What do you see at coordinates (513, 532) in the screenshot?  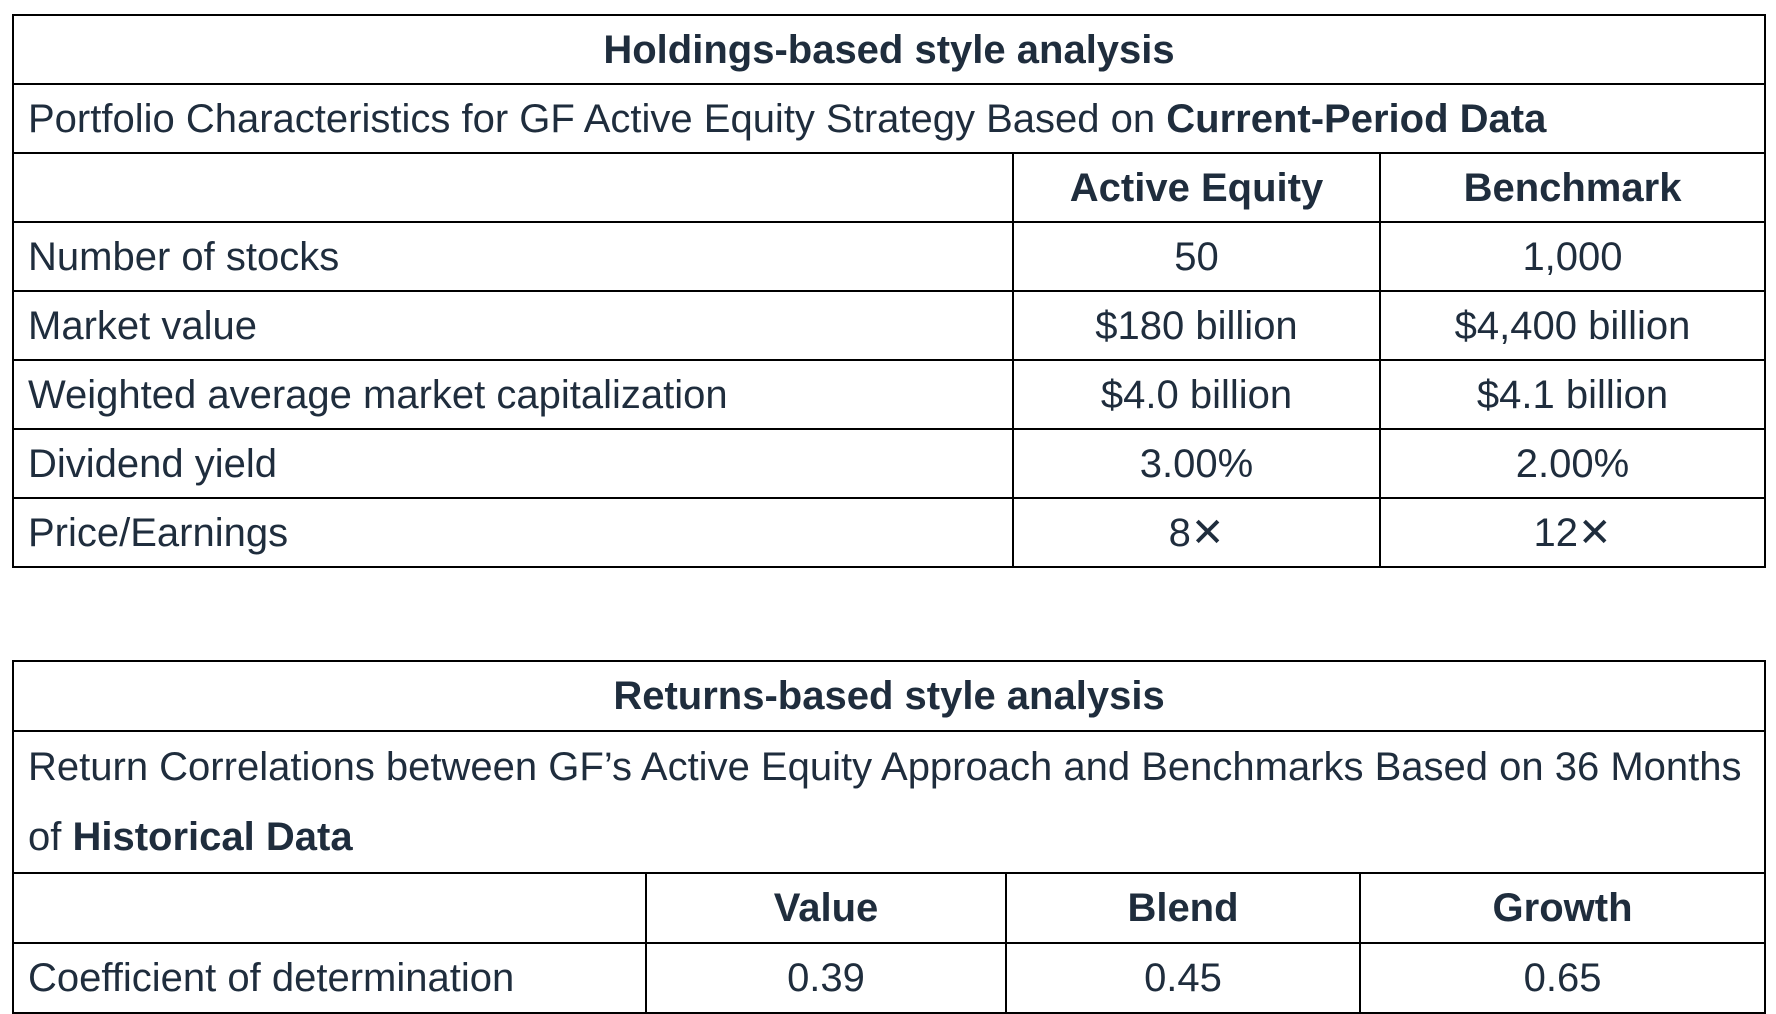 I see `row-label: Price/Earnings` at bounding box center [513, 532].